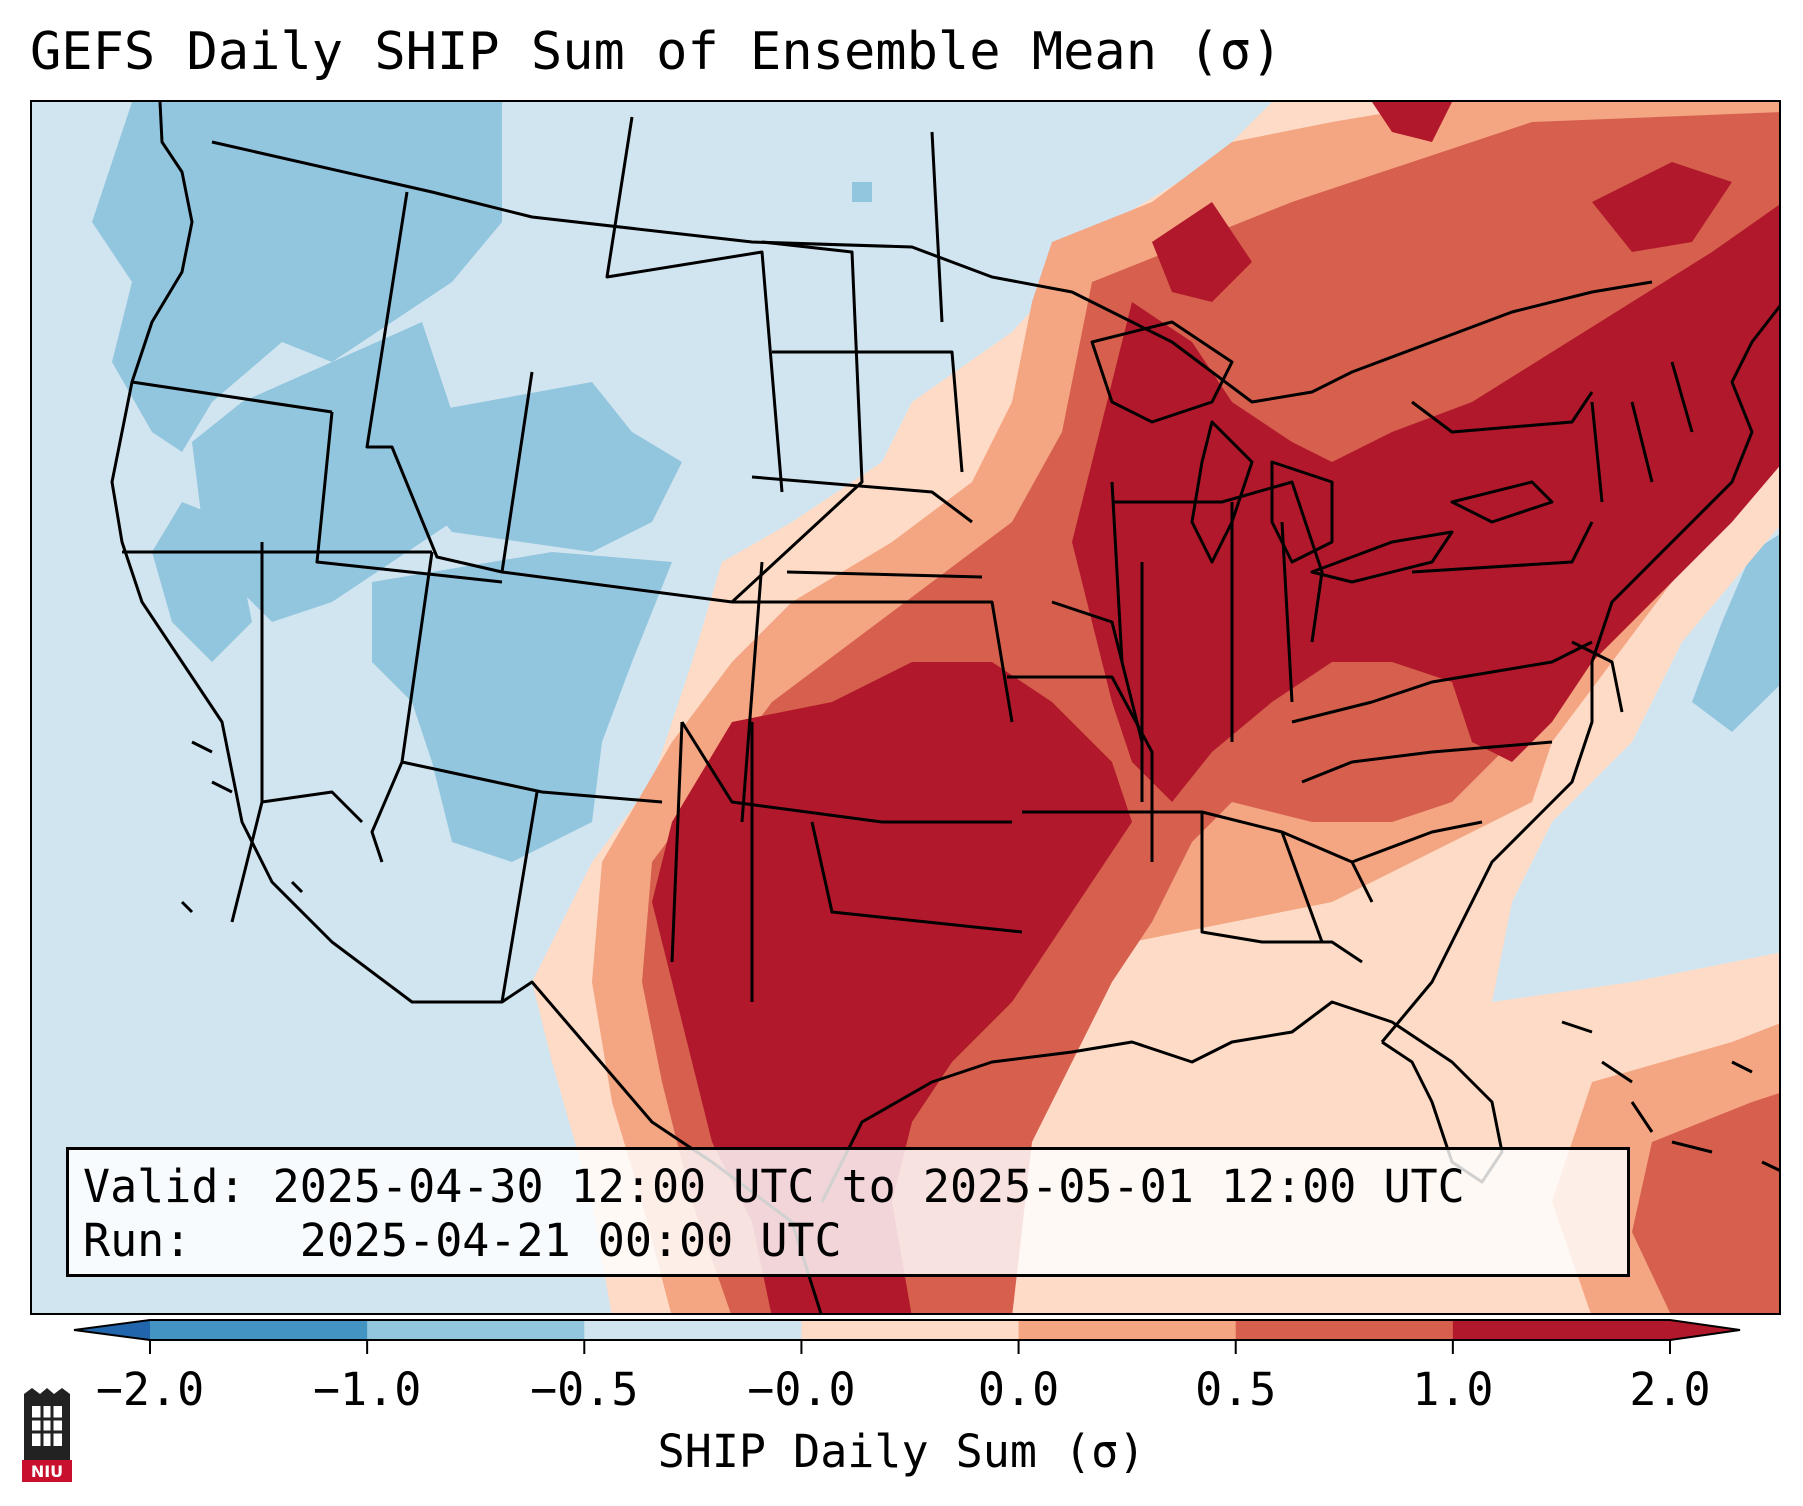 This screenshot has height=1506, width=1803. What do you see at coordinates (901, 1451) in the screenshot?
I see `colorbar-label: SHIP Daily Sum (σ)` at bounding box center [901, 1451].